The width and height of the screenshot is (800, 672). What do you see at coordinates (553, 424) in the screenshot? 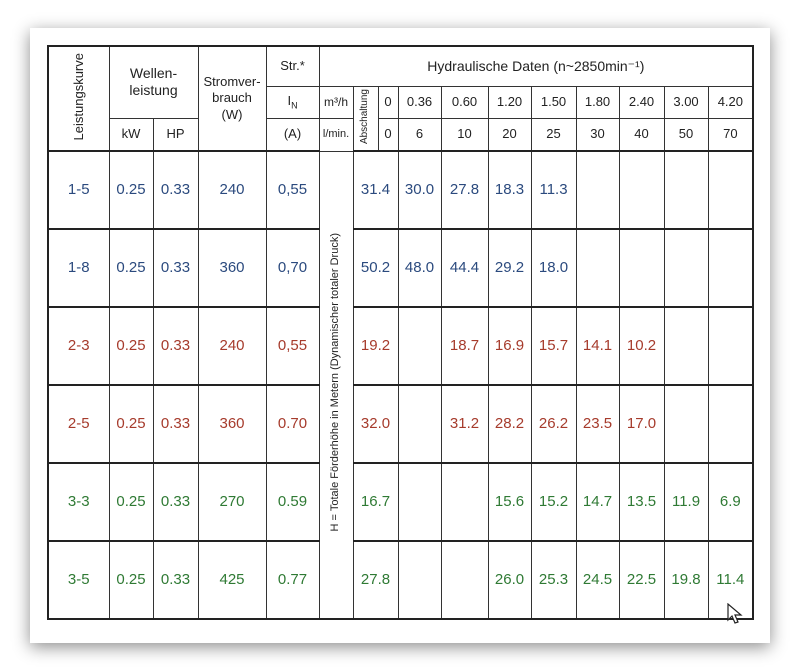
I see `head-value: 26.2` at bounding box center [553, 424].